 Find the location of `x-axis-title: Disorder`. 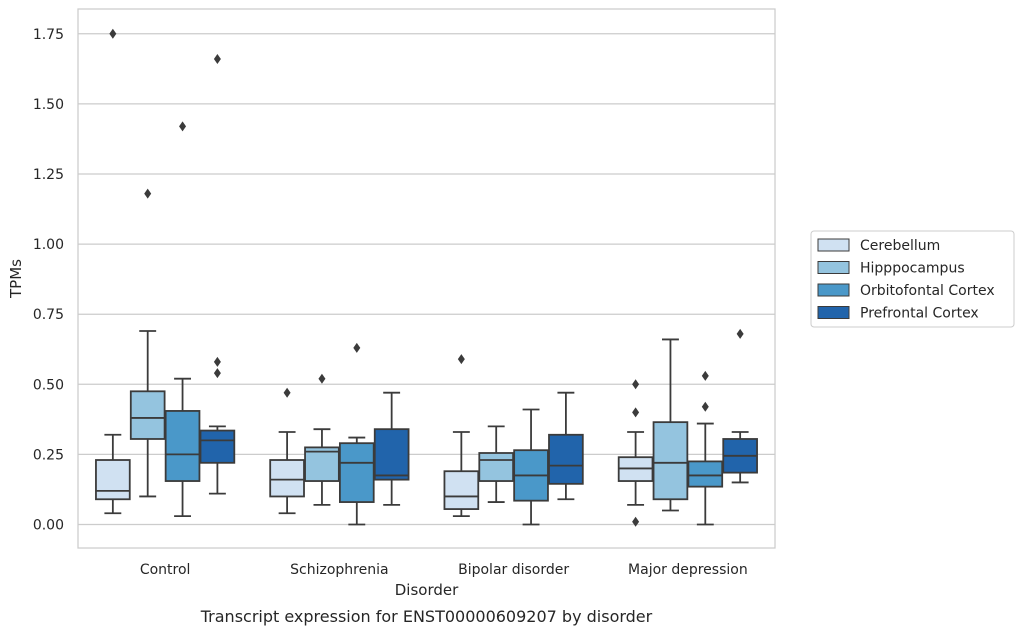

x-axis-title: Disorder is located at coordinates (427, 590).